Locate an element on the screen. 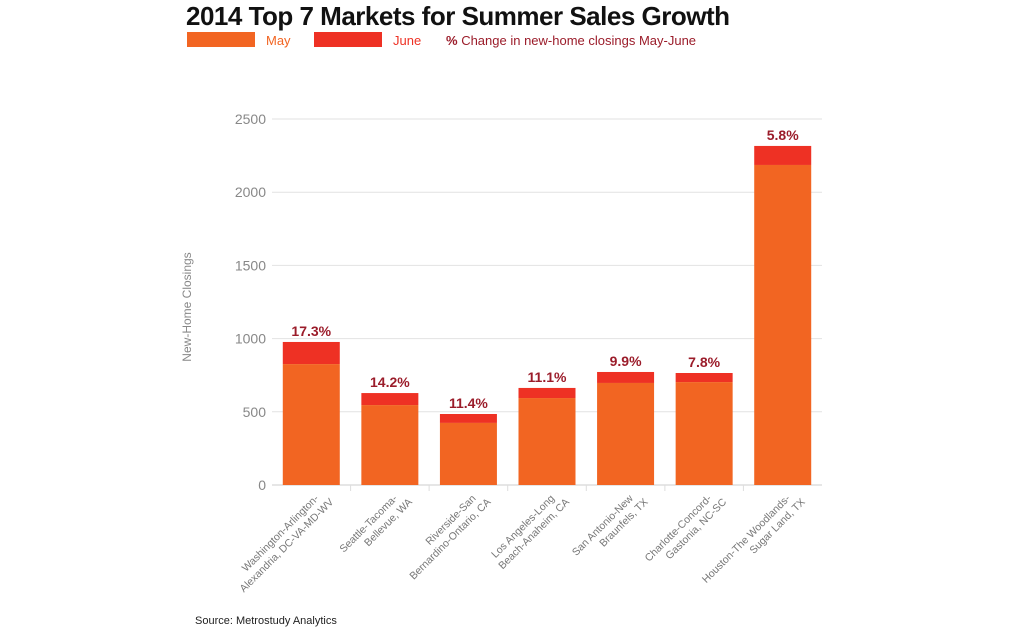  legend-label-may: May is located at coordinates (278, 40).